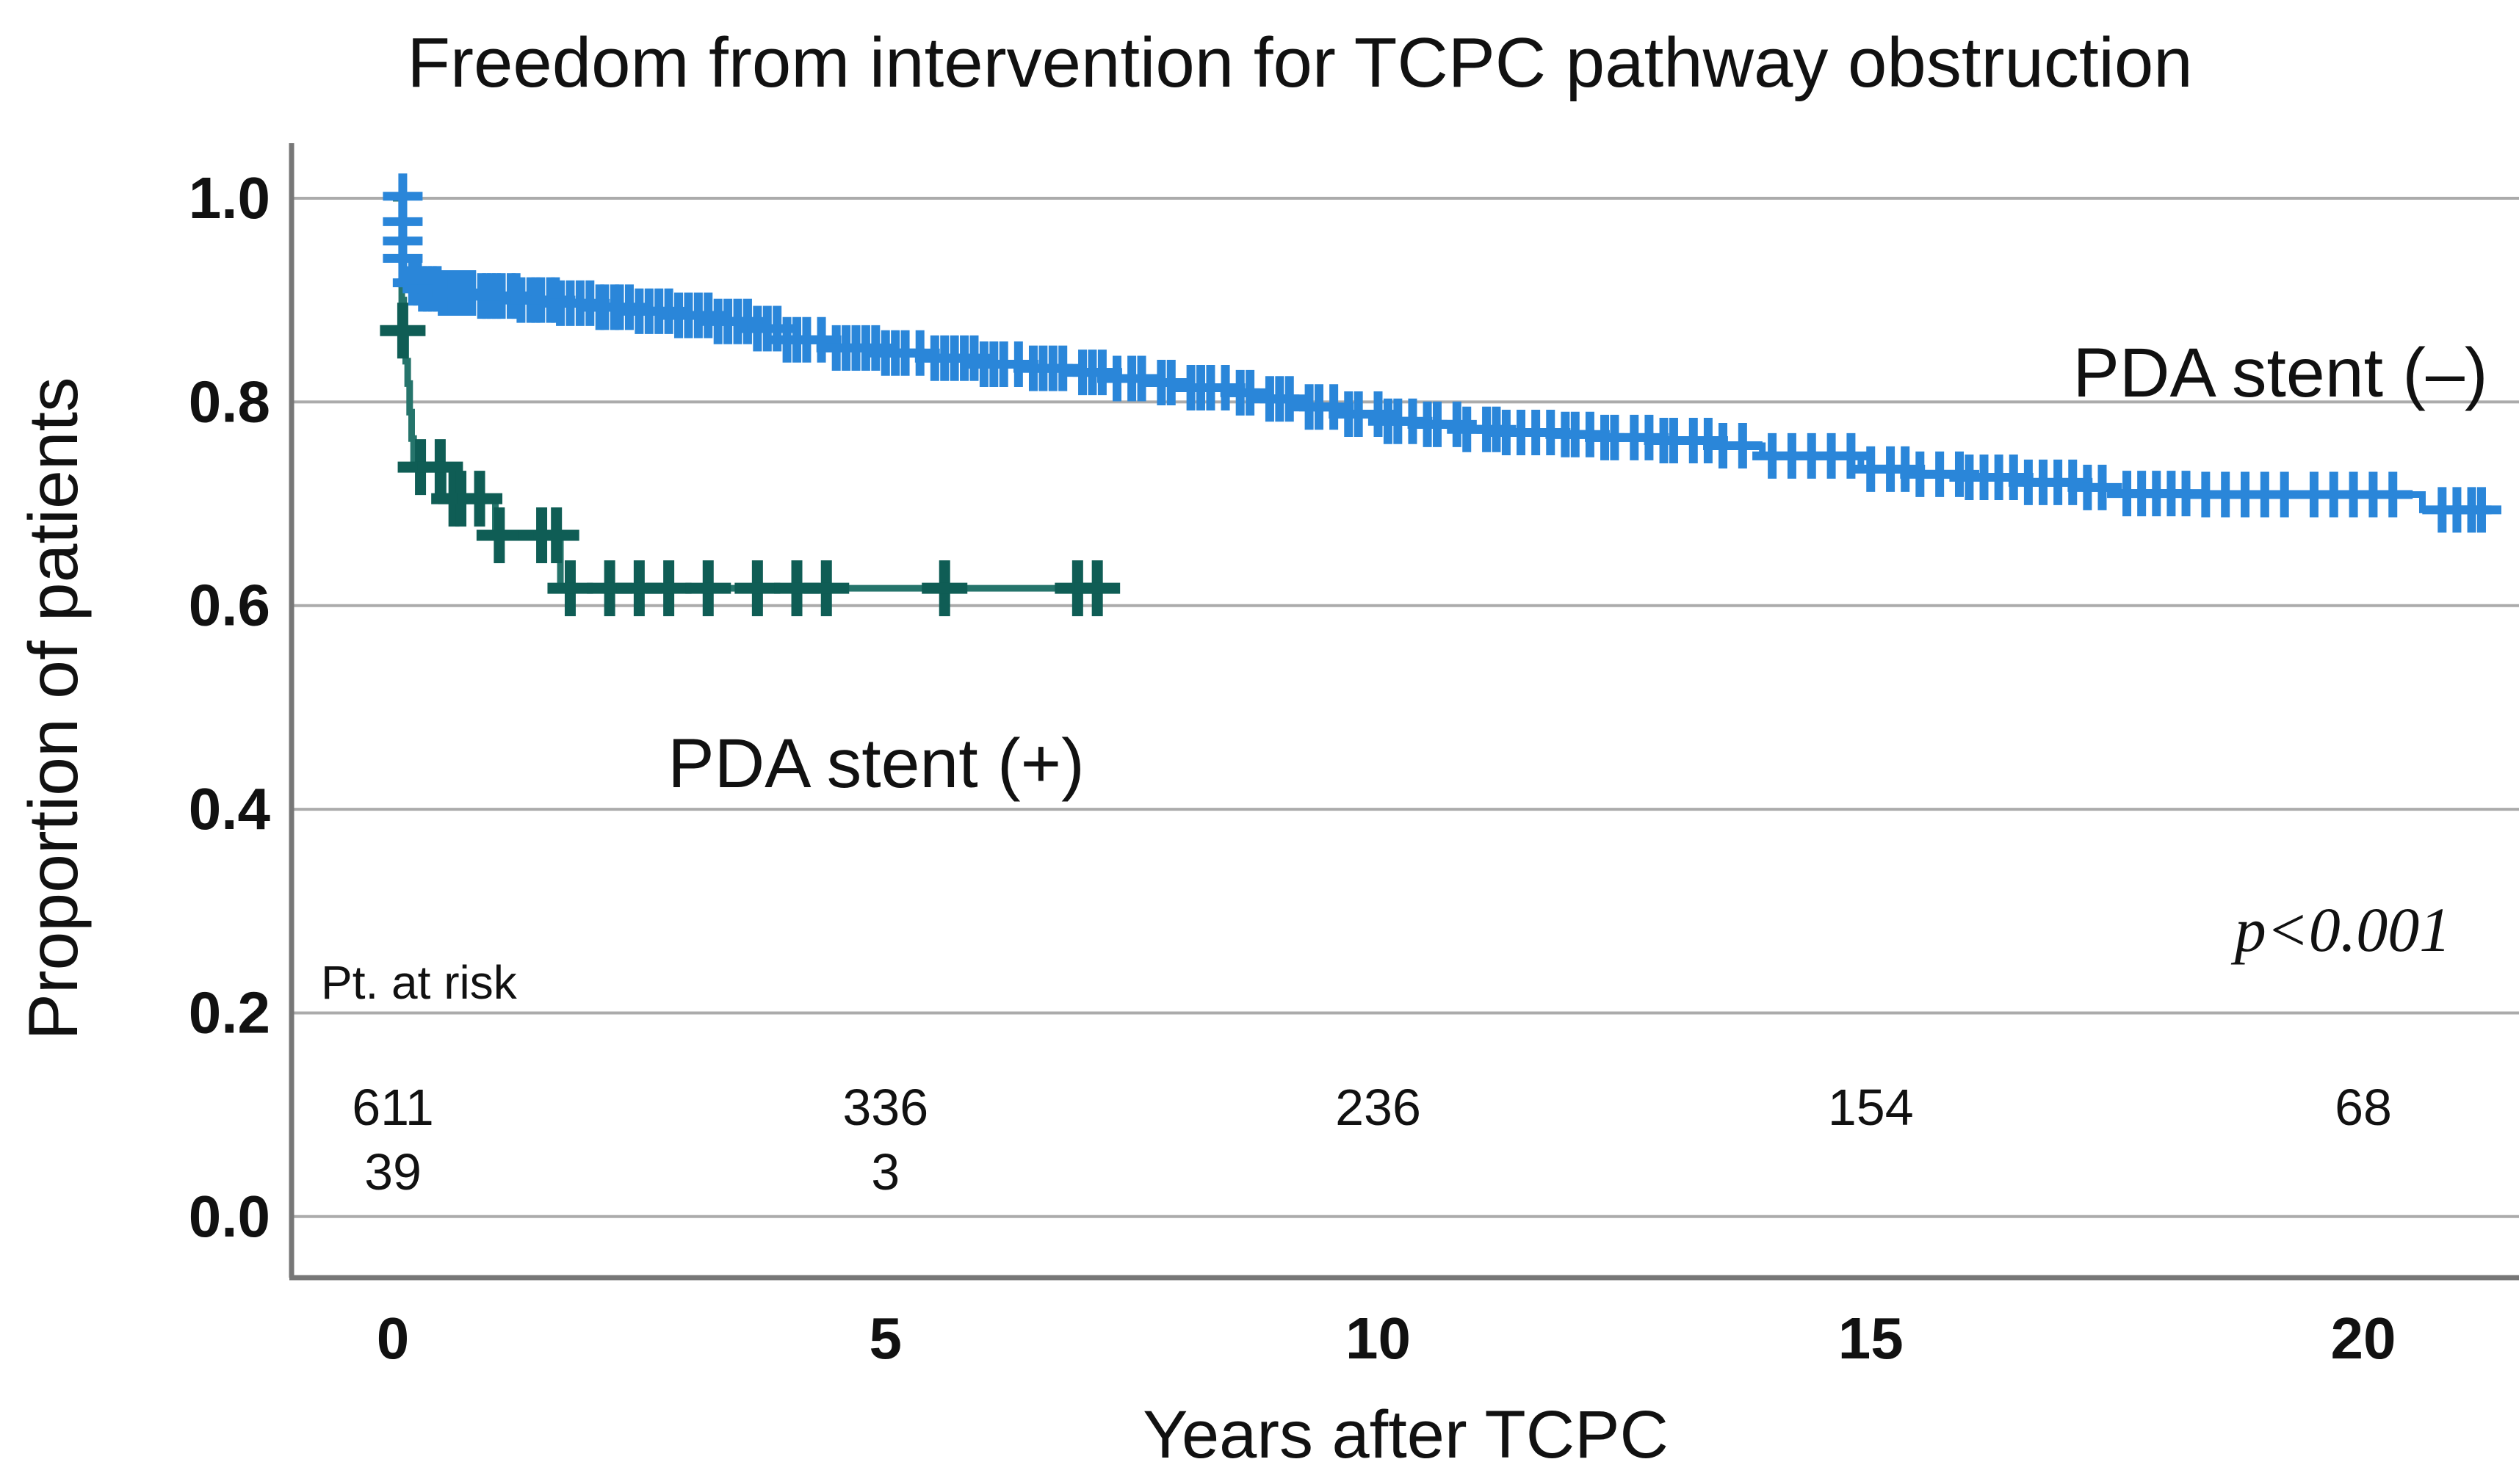 The width and height of the screenshot is (2519, 1484). Describe the element at coordinates (230, 401) in the screenshot. I see `y-tick-label: 0.8` at that location.